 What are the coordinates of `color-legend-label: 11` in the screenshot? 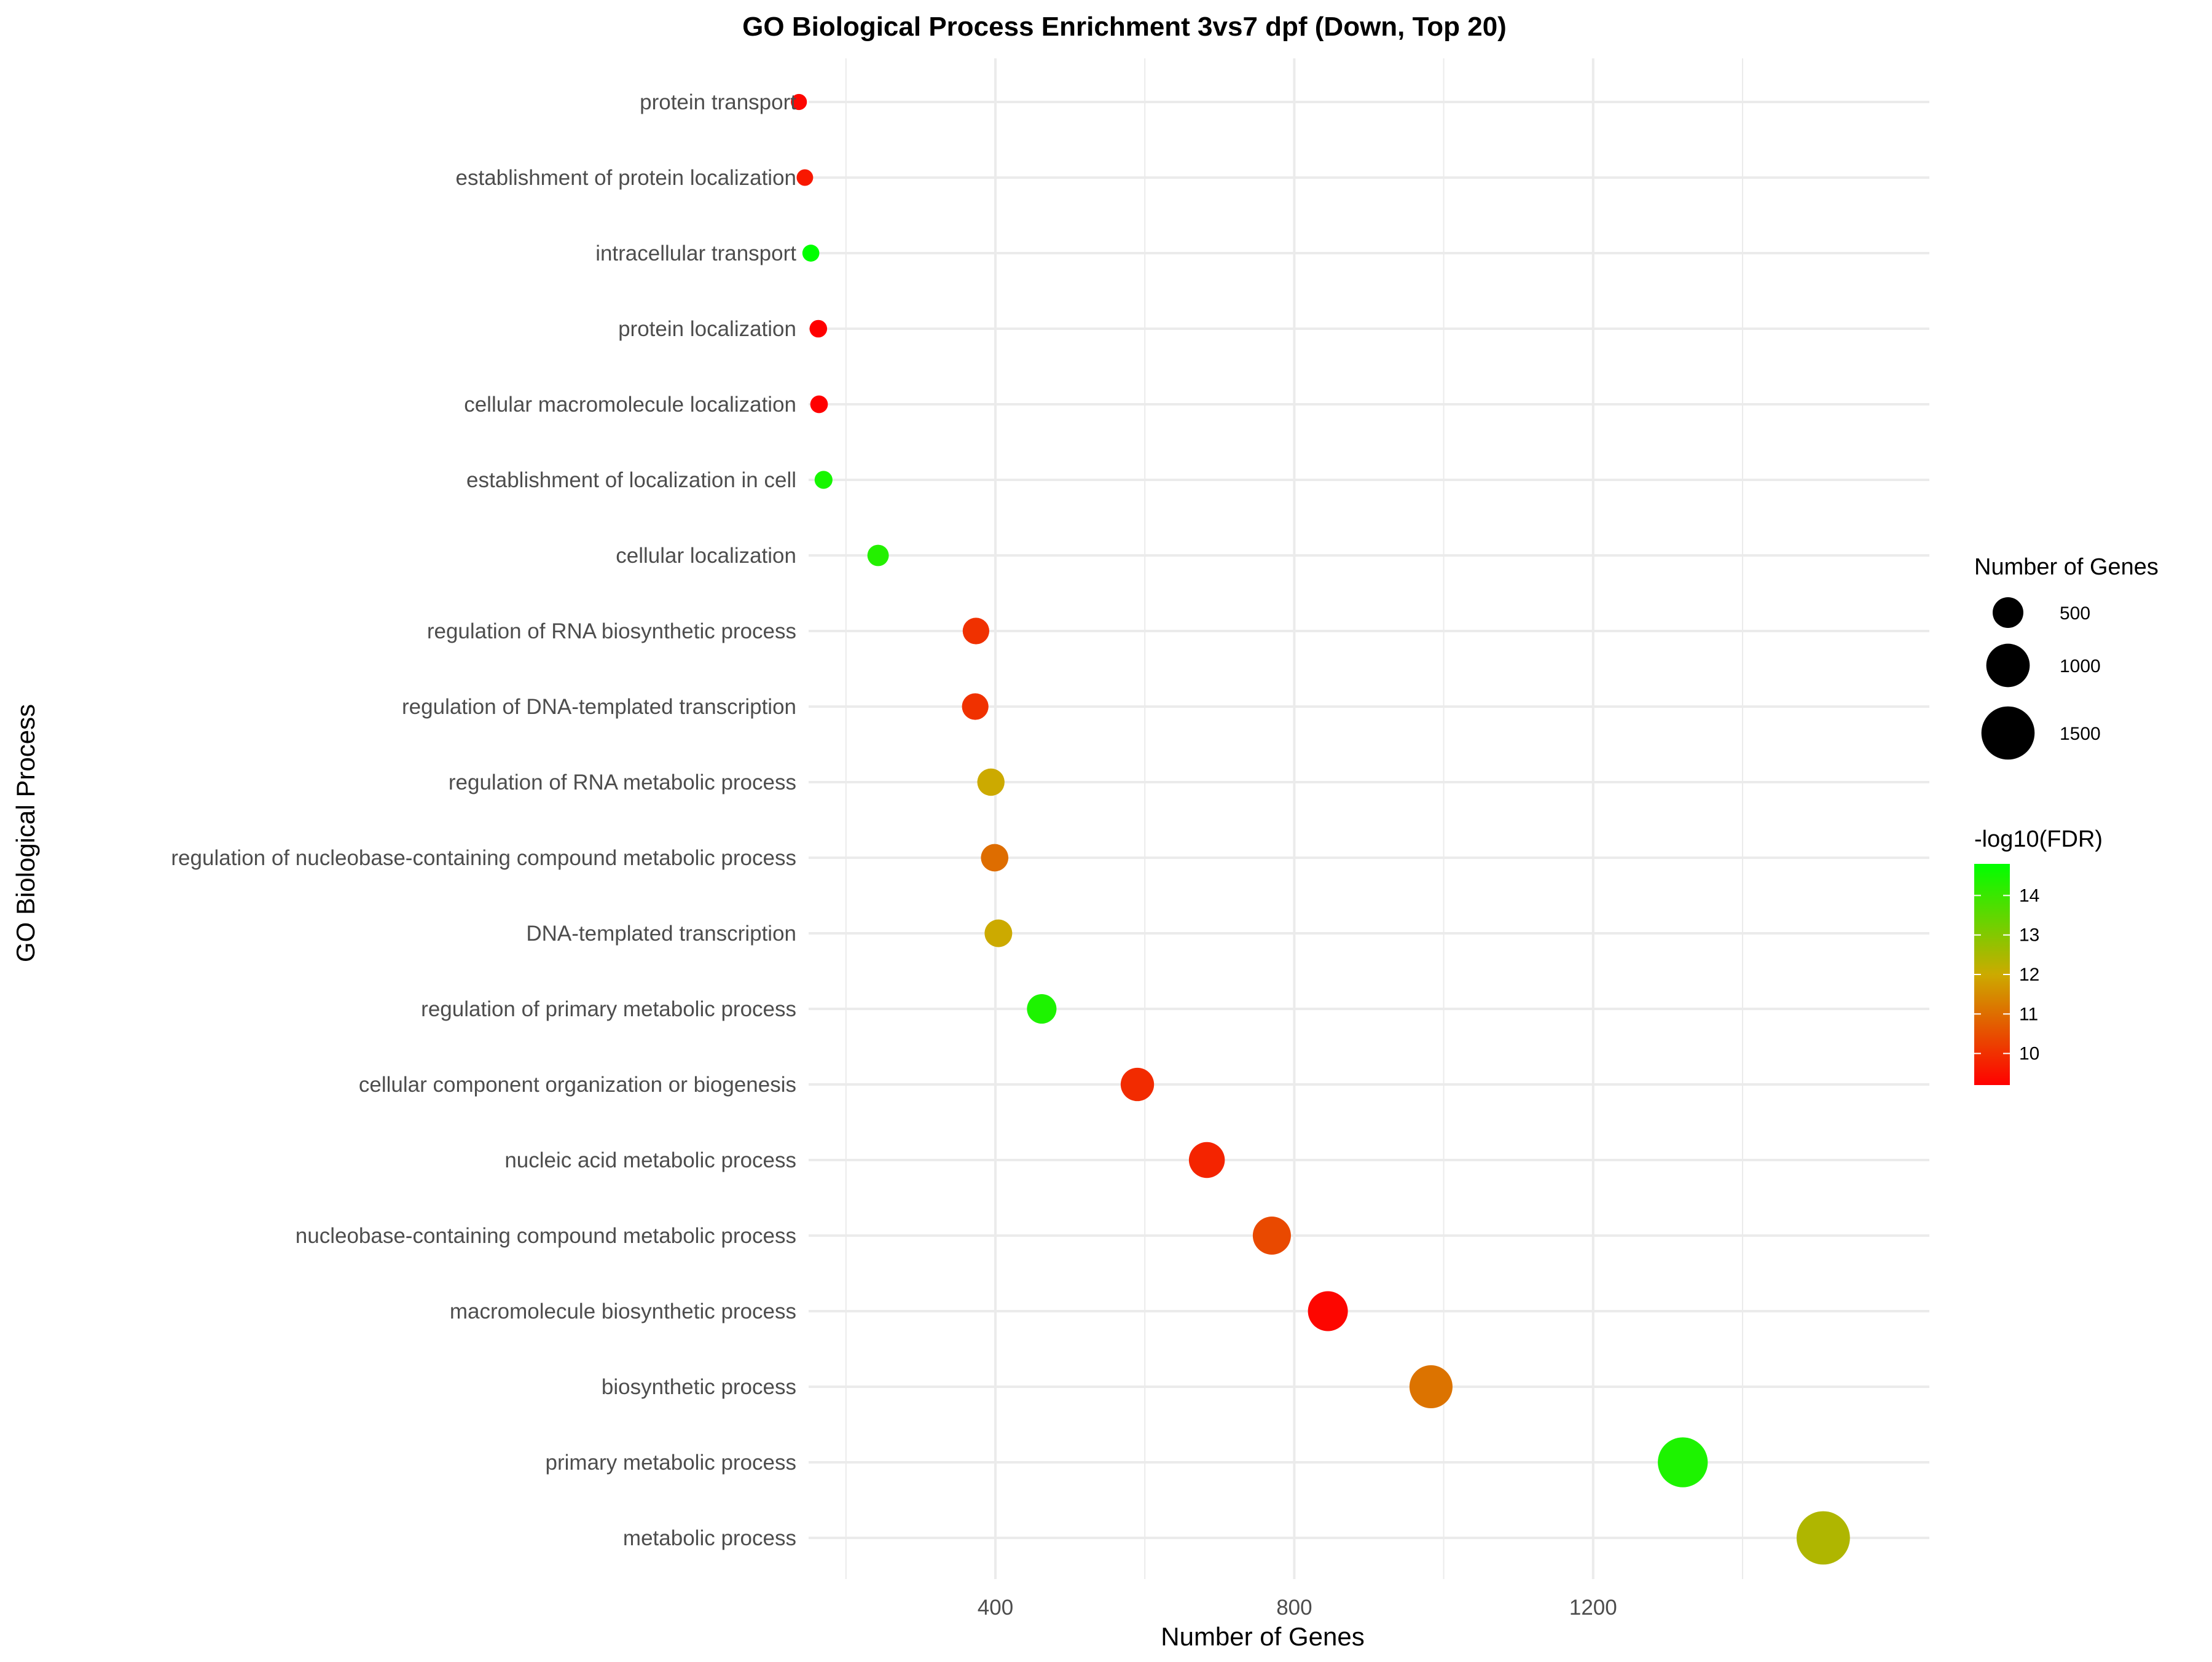 It's located at (2028, 1014).